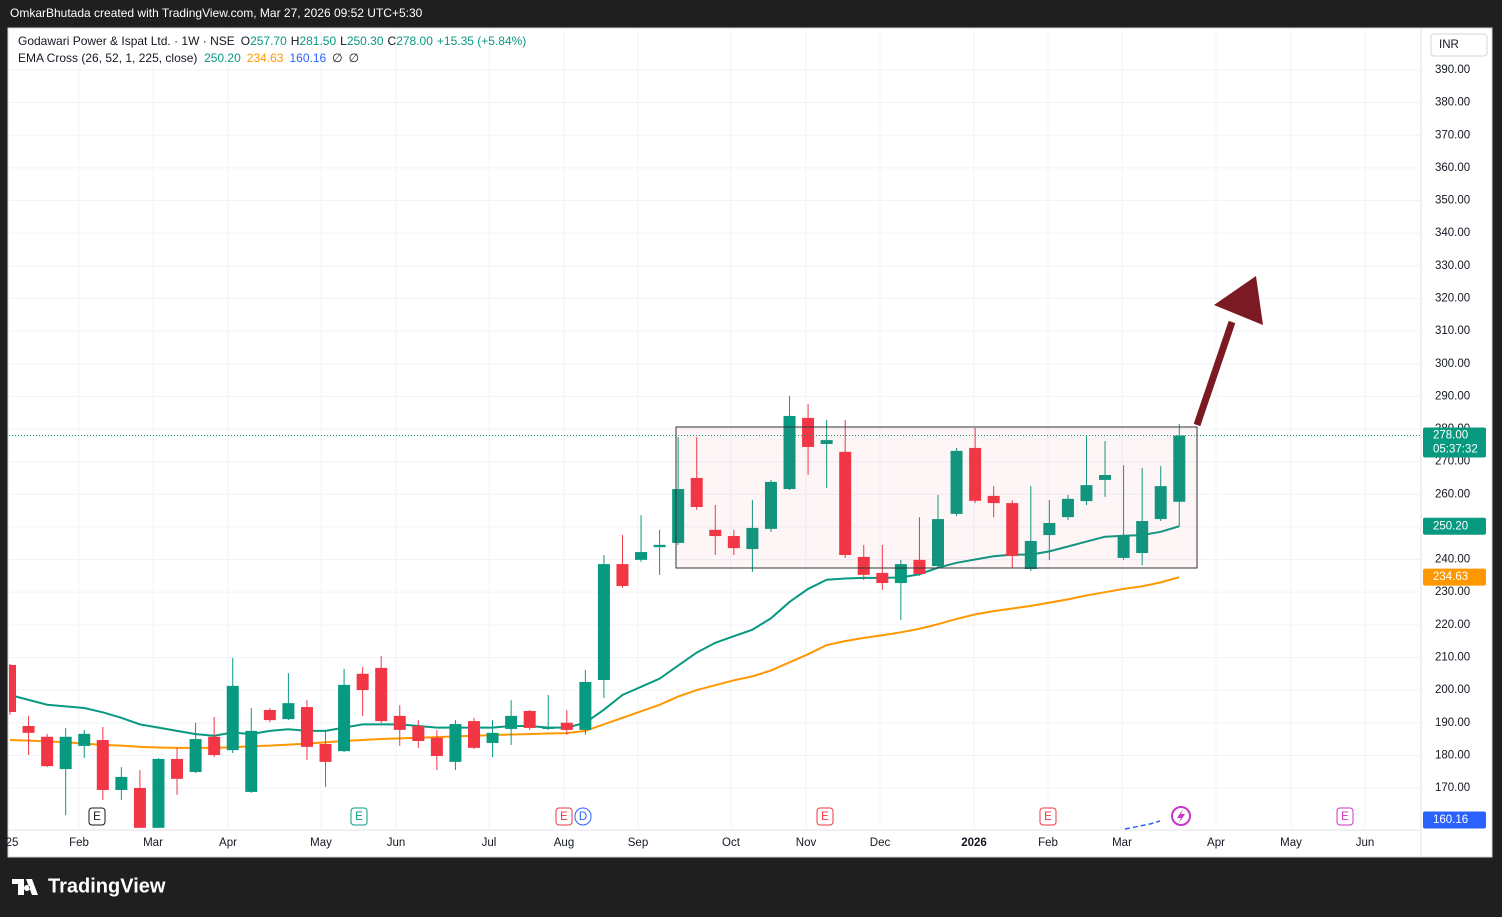 The height and width of the screenshot is (917, 1502). I want to click on brand-logo, so click(25, 887).